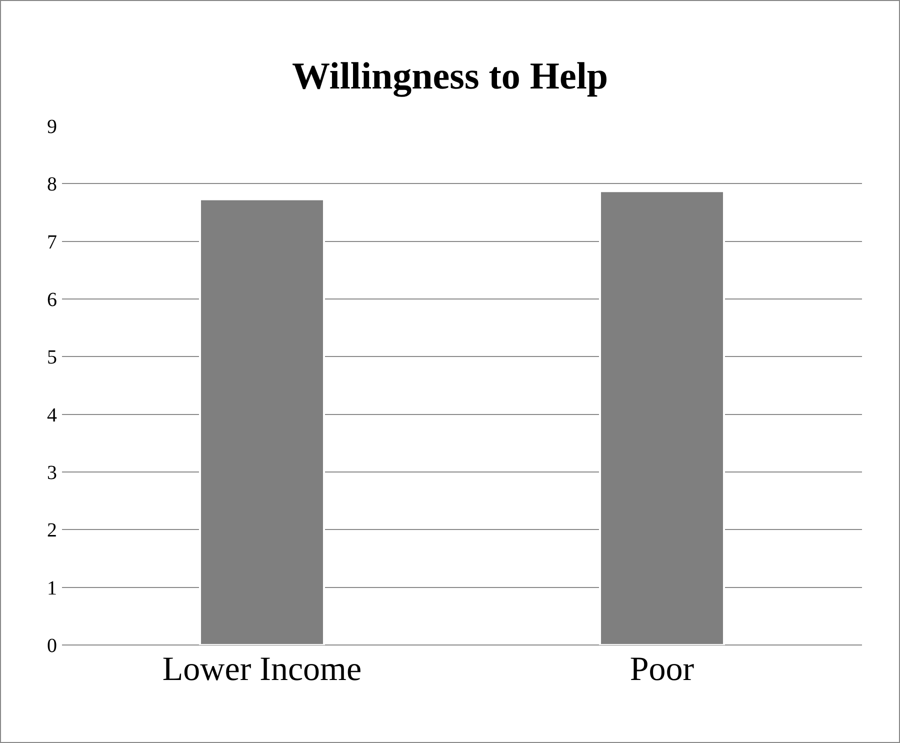  I want to click on y-tick-label: 4, so click(52, 415).